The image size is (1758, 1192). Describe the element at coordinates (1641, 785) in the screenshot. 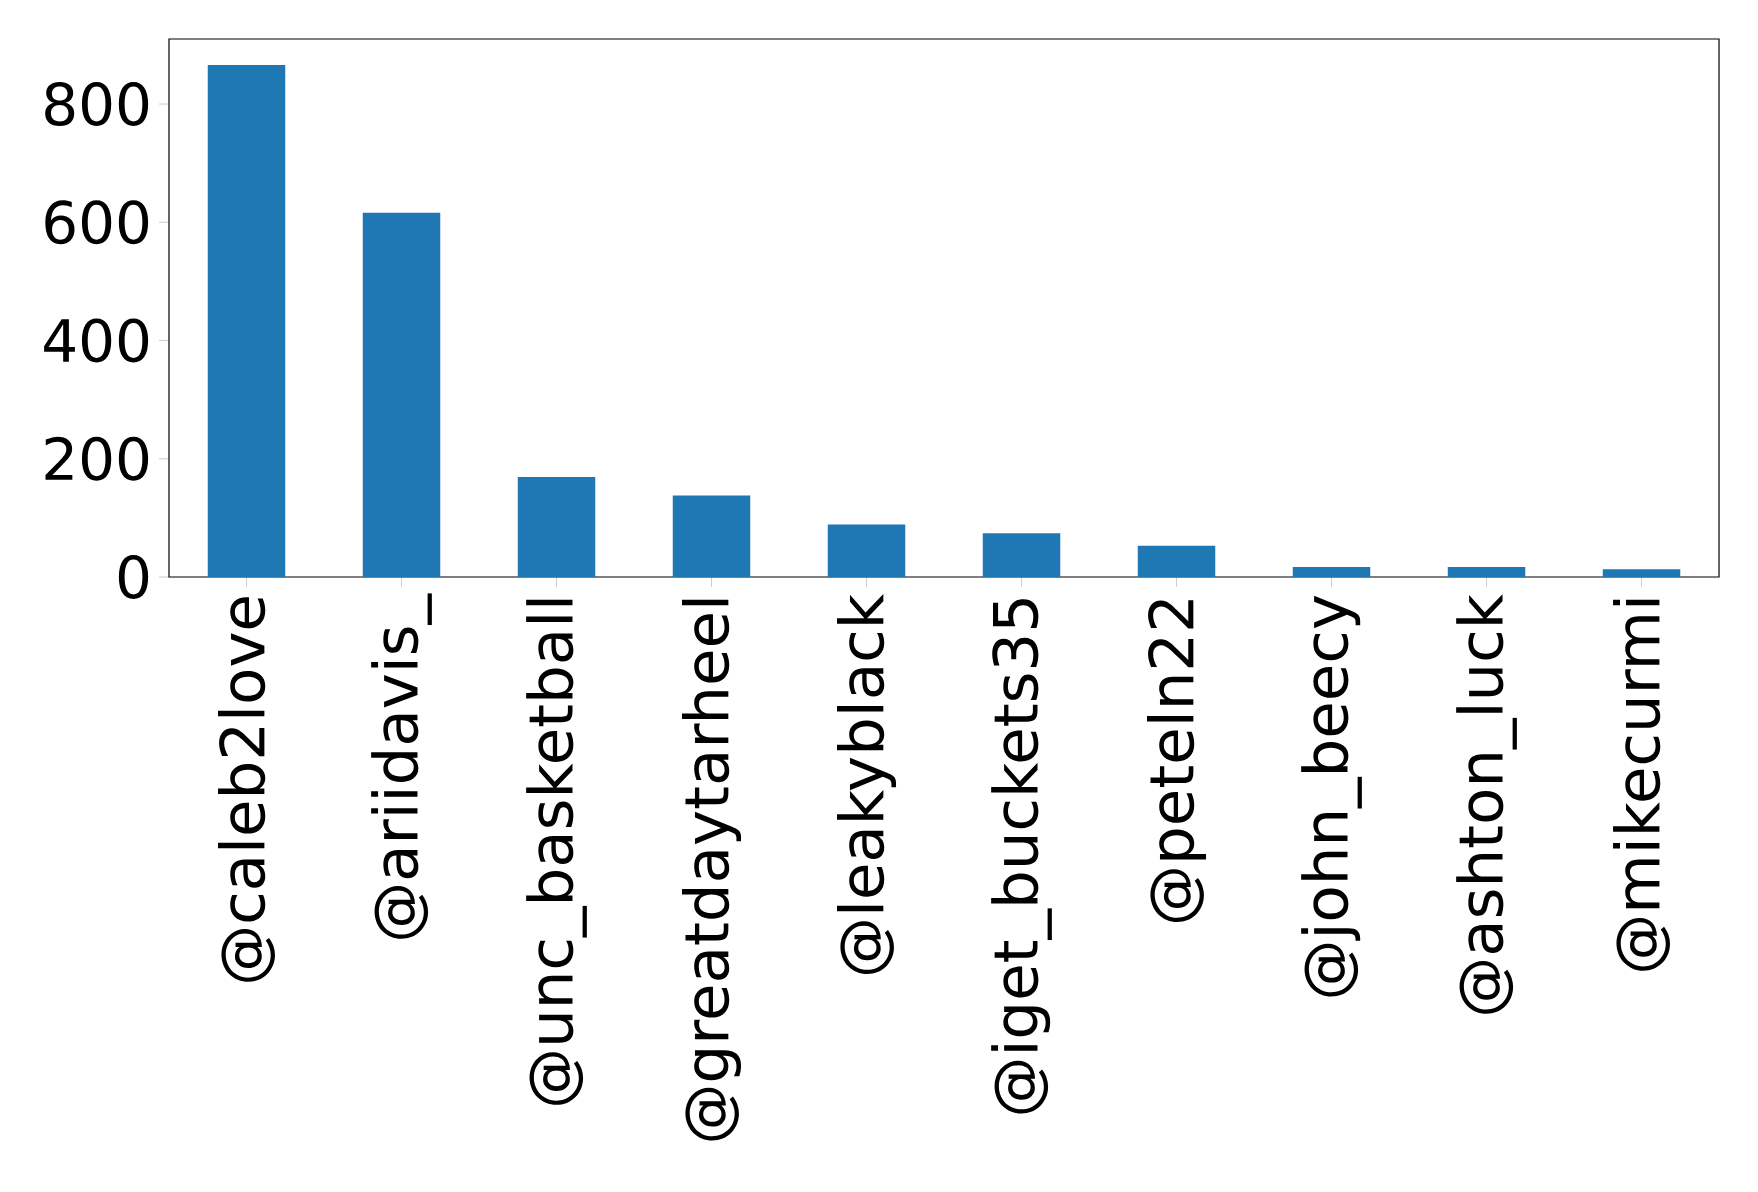

I see `x-tick-label: @mikecurmi` at that location.